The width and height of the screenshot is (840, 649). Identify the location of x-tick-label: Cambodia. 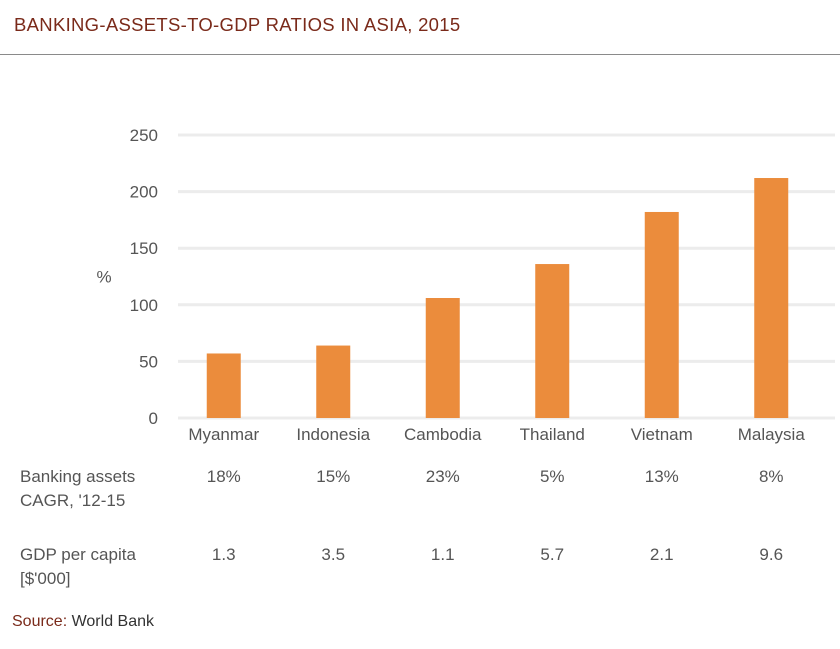
(443, 434).